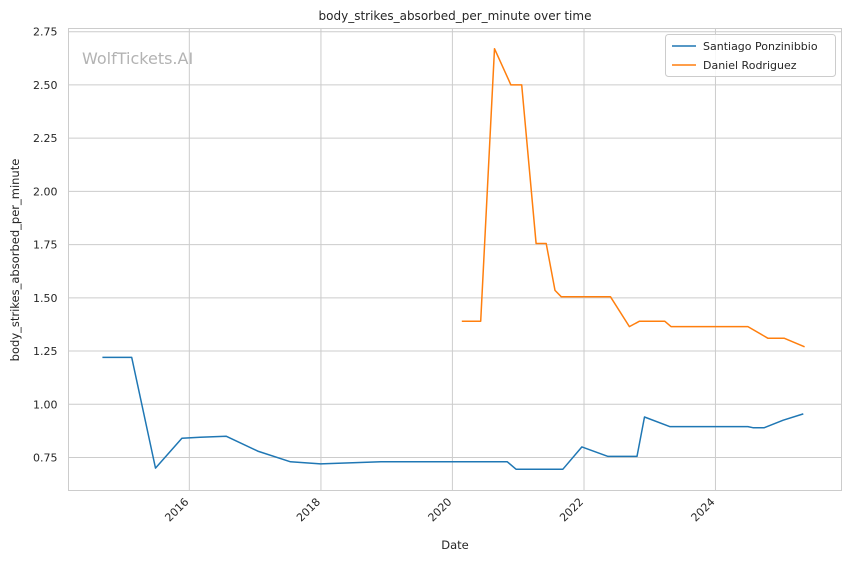 The height and width of the screenshot is (561, 852). I want to click on y-tick-label: 2.50, so click(45, 85).